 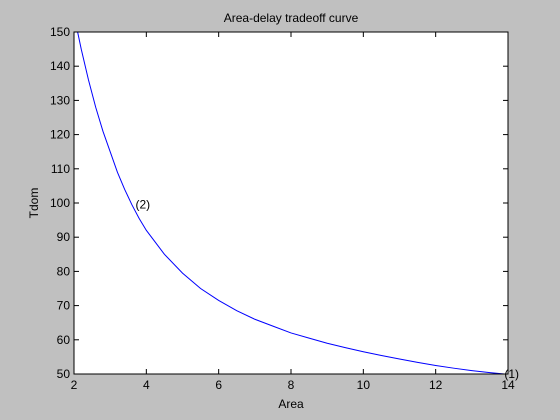 I want to click on point-annotation: (1), so click(x=511, y=374).